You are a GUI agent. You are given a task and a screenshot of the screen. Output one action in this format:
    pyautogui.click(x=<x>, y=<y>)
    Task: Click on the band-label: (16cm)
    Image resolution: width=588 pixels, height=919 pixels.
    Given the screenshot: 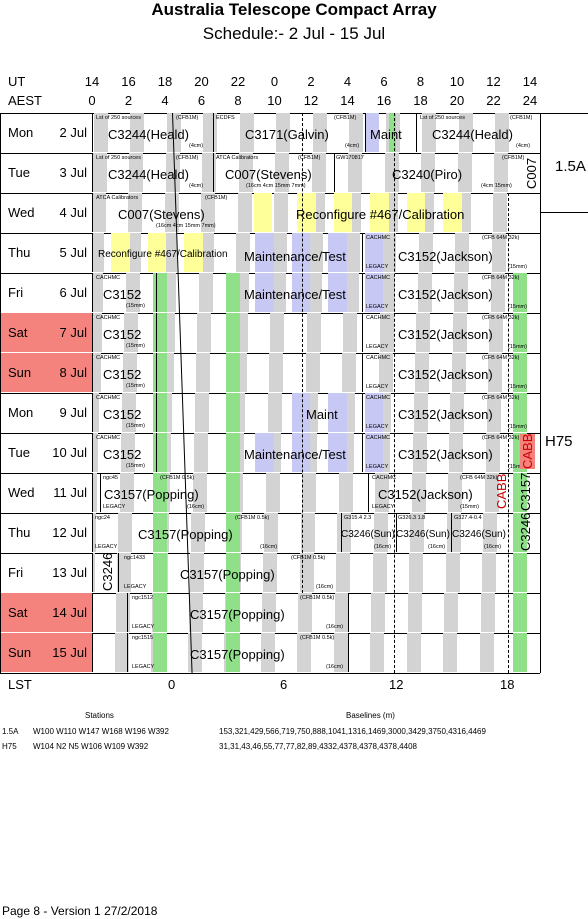 What is the action you would take?
    pyautogui.click(x=325, y=587)
    